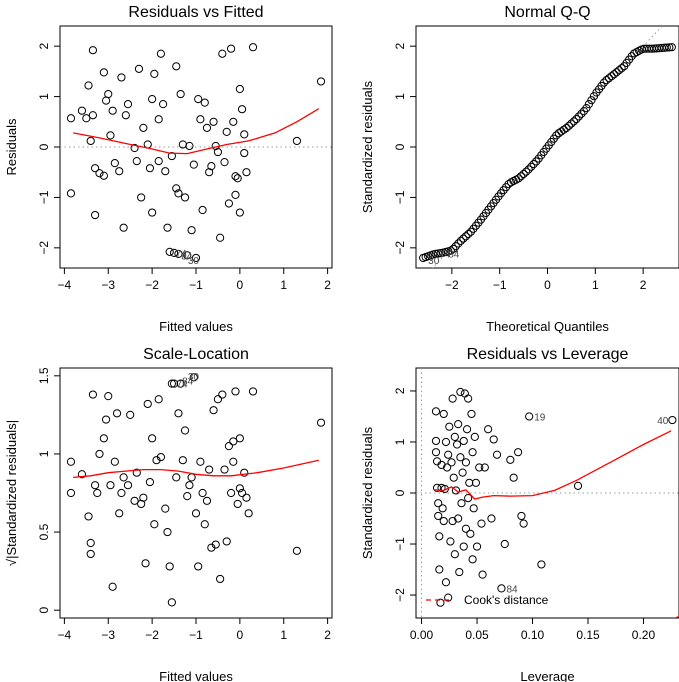 This screenshot has height=682, width=679. Describe the element at coordinates (283, 635) in the screenshot. I see `x-tick-label: 1` at that location.